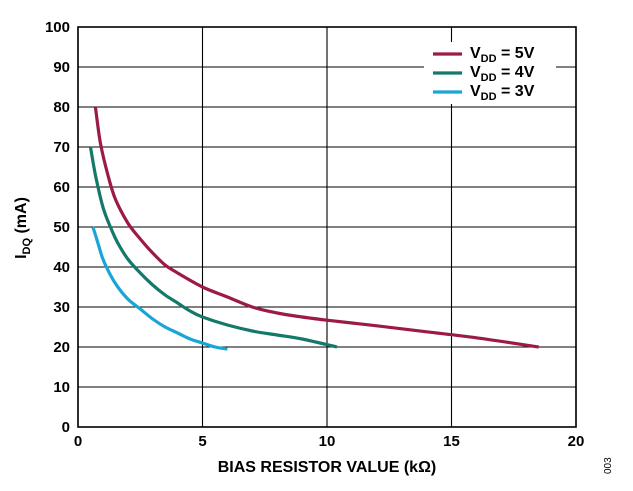 The width and height of the screenshot is (633, 491). Describe the element at coordinates (21, 217) in the screenshot. I see `y-axis-title-unit: (mA)` at that location.